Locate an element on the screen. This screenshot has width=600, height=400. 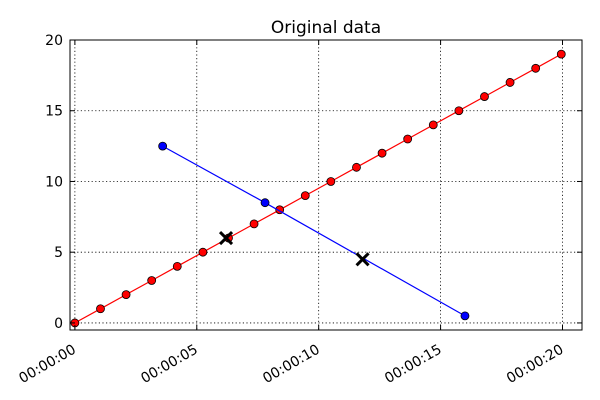
y-tick-label: 5 is located at coordinates (58, 253).